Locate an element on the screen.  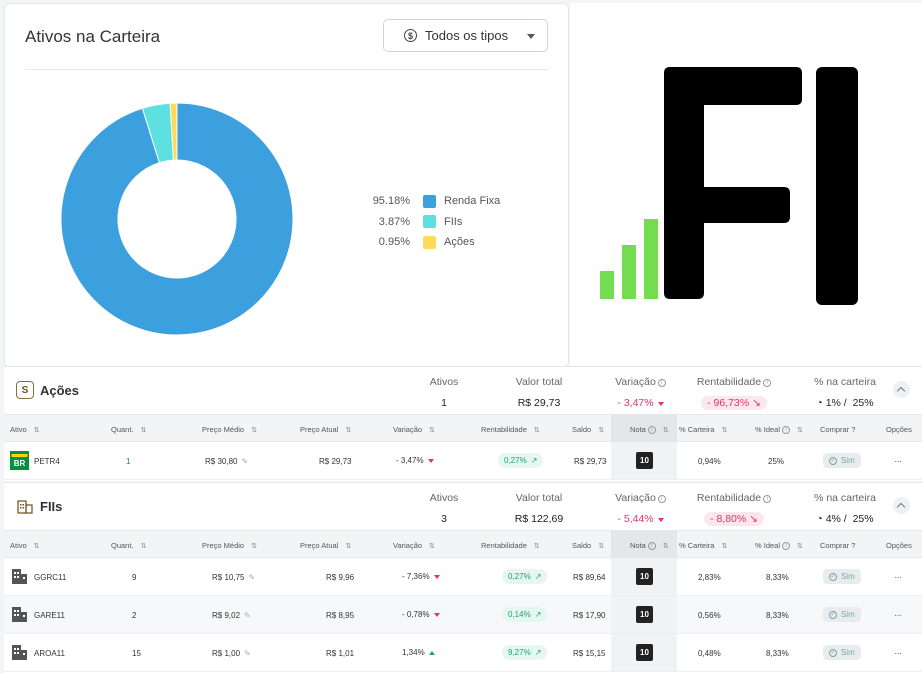
trend-up-icon: ↗ is located at coordinates (538, 614).